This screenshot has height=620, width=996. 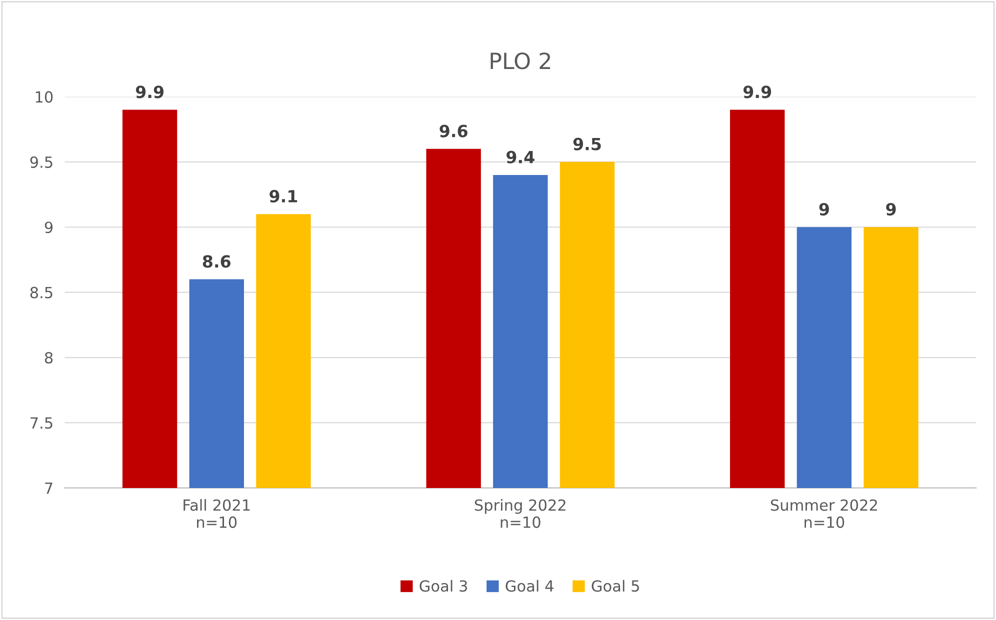 What do you see at coordinates (443, 586) in the screenshot?
I see `legend-label: Goal 3` at bounding box center [443, 586].